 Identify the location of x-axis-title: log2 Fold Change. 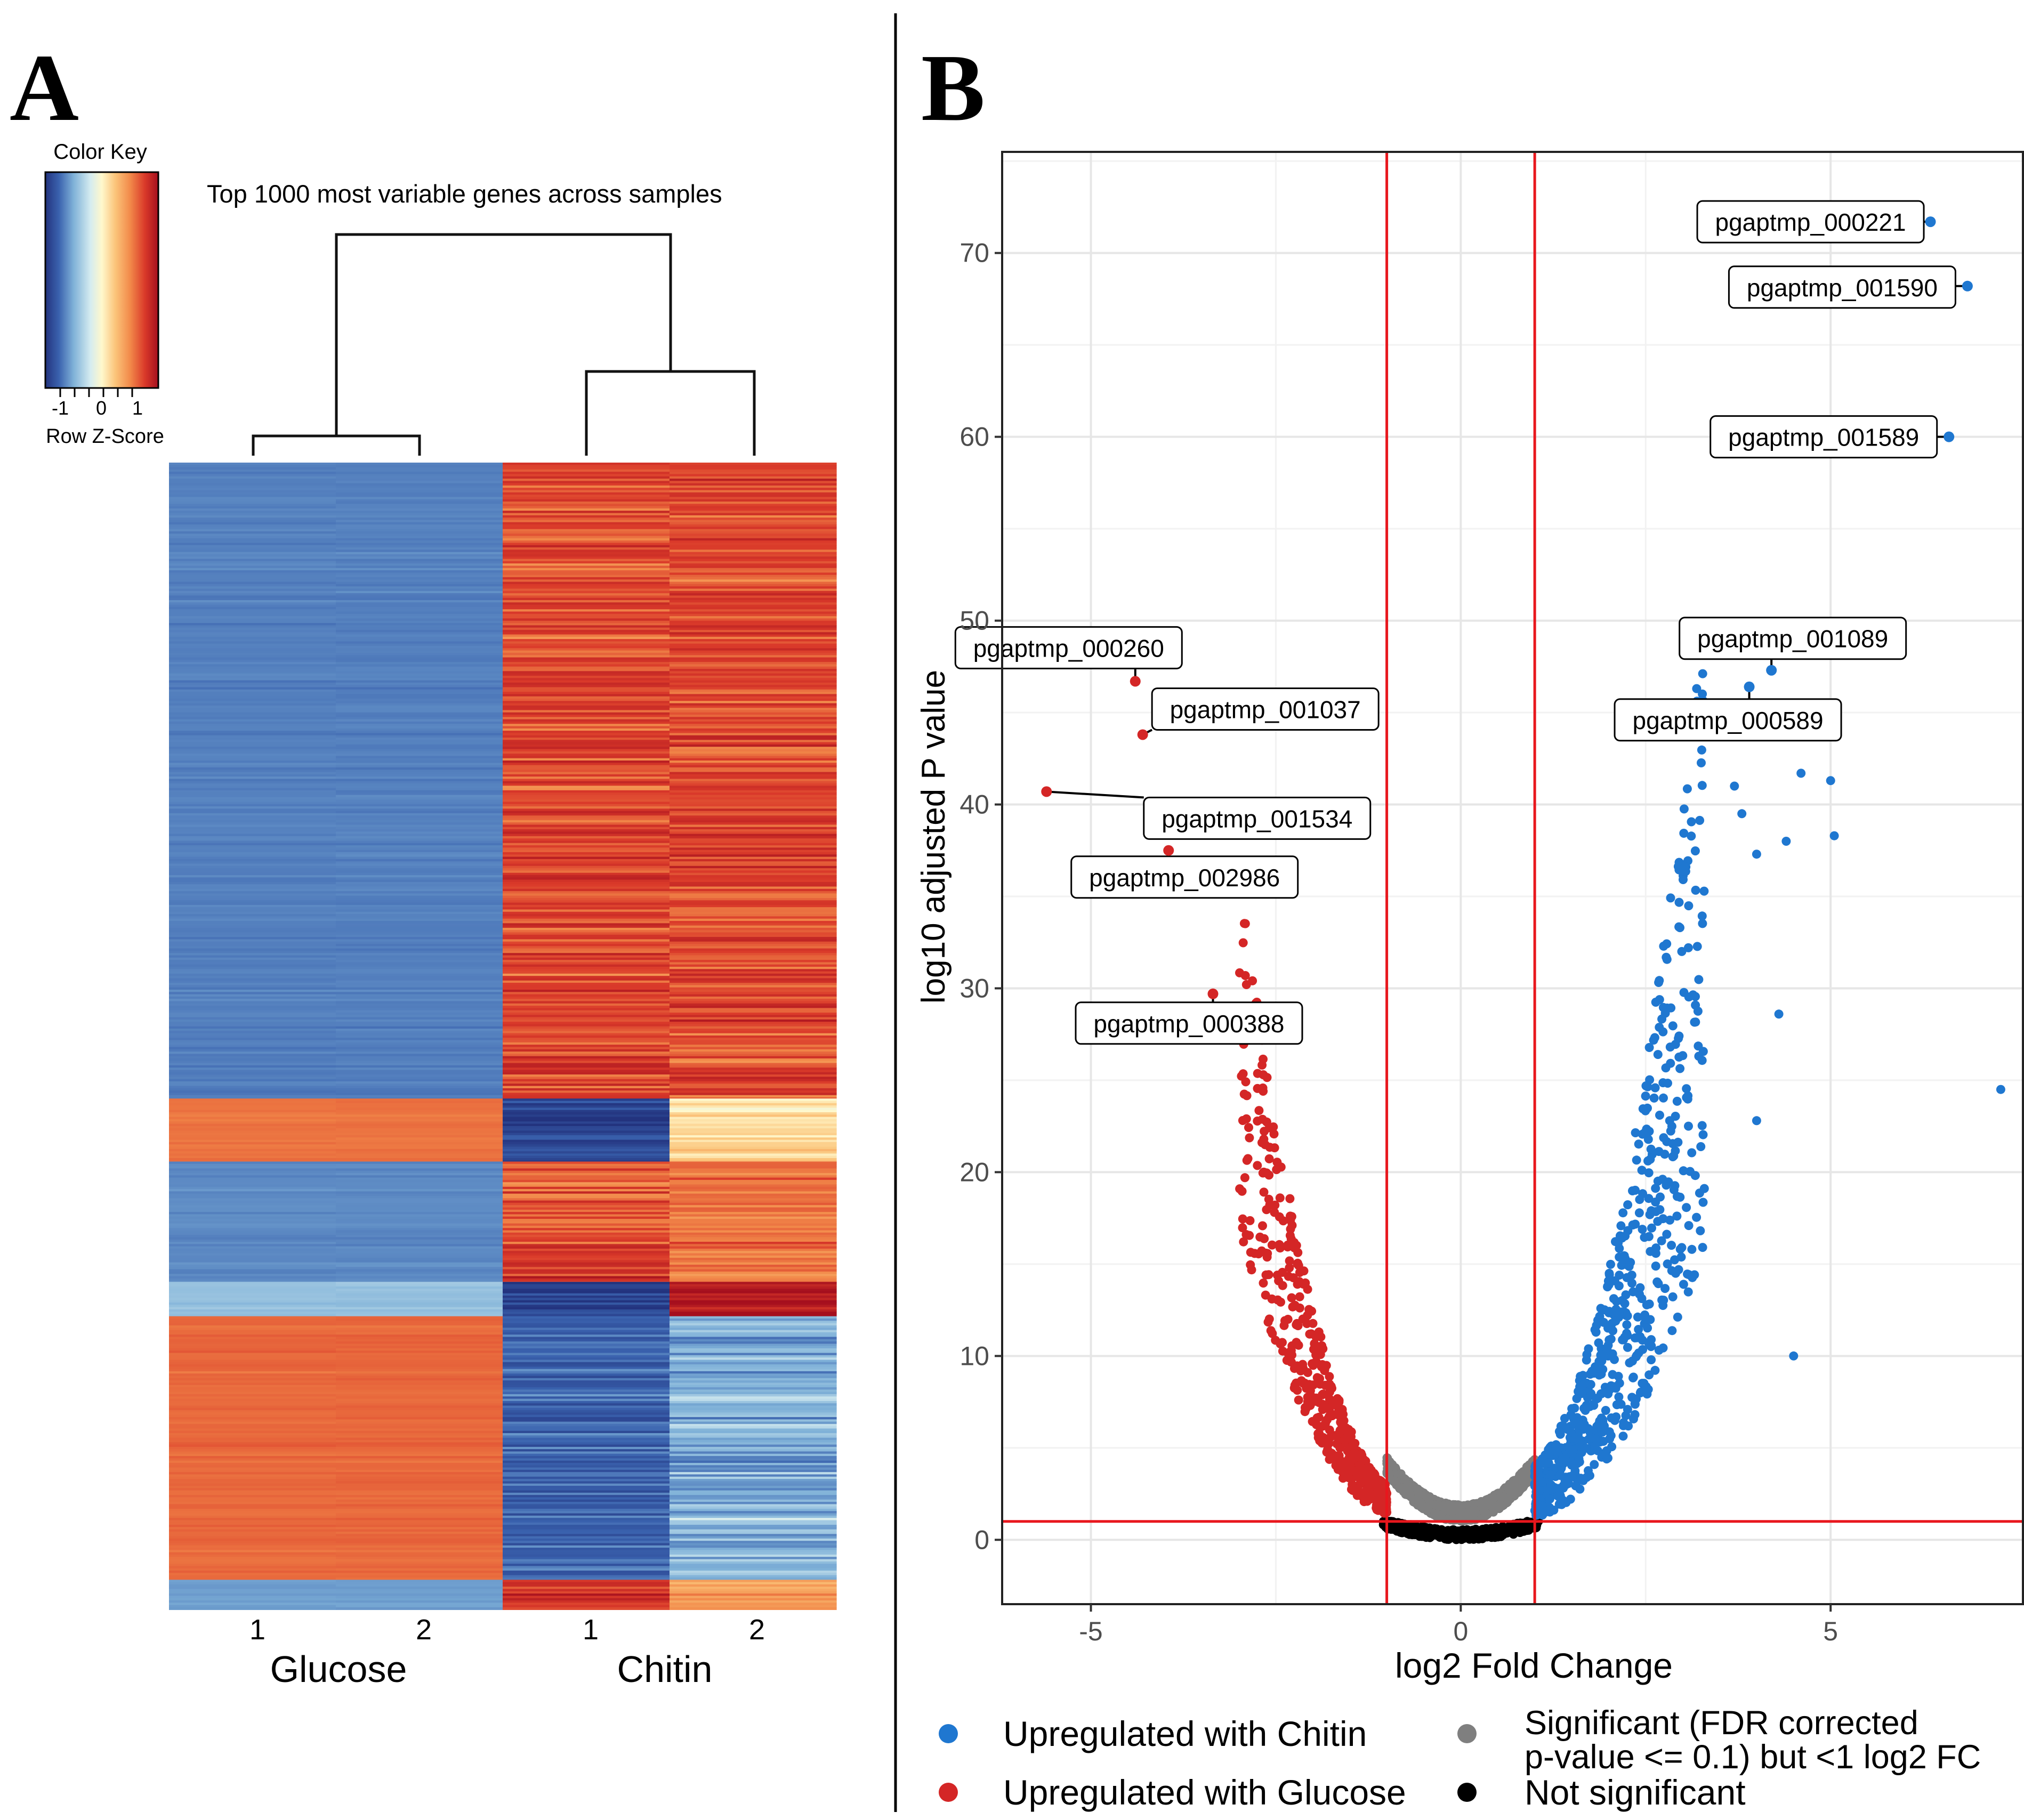
(1534, 1665).